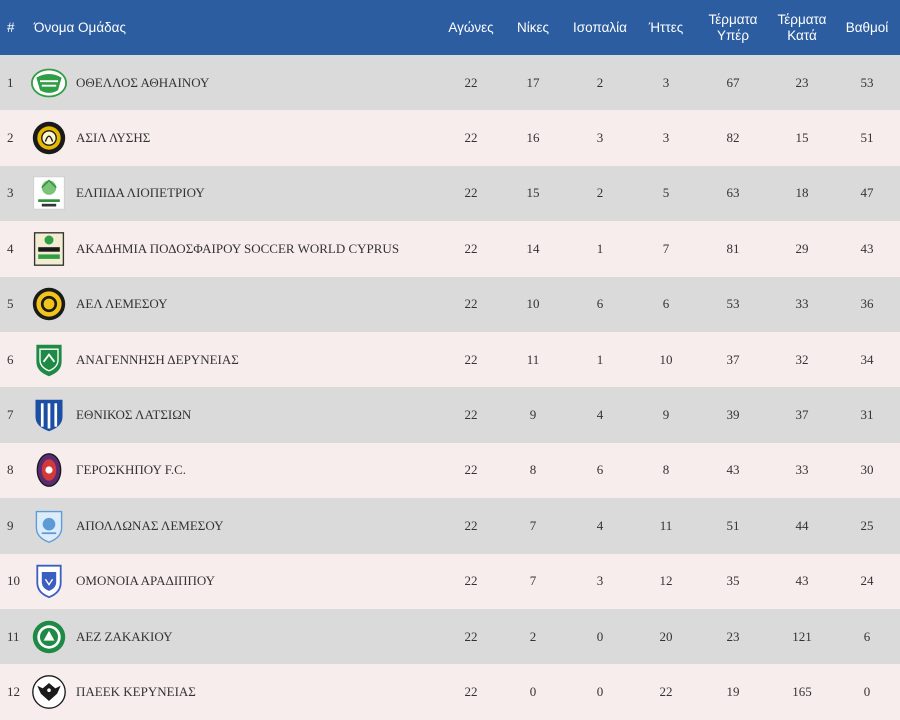  I want to click on team-info: ΑΕΖ ΖΑΚΑΚΙΟΥ, so click(235, 637).